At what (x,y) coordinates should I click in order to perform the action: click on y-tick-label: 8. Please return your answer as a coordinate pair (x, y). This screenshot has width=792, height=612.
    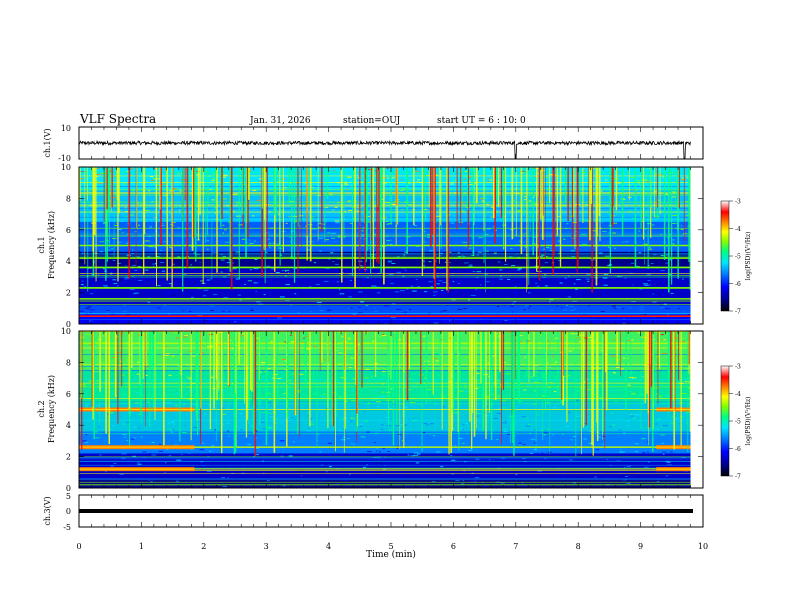
    Looking at the image, I should click on (68, 362).